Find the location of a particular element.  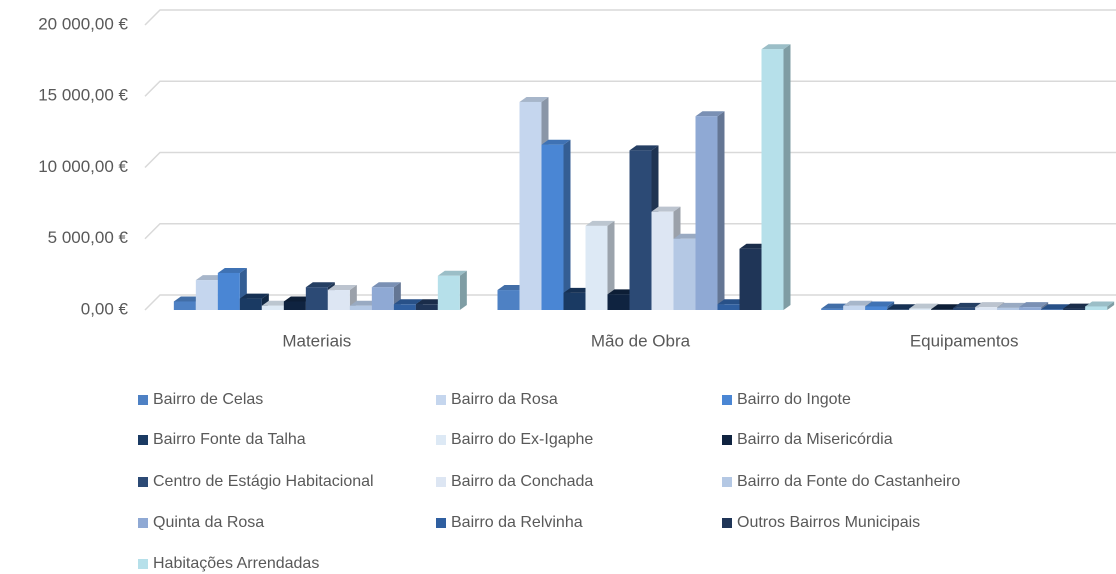

x-tick-label: Equipamentos is located at coordinates (964, 340).